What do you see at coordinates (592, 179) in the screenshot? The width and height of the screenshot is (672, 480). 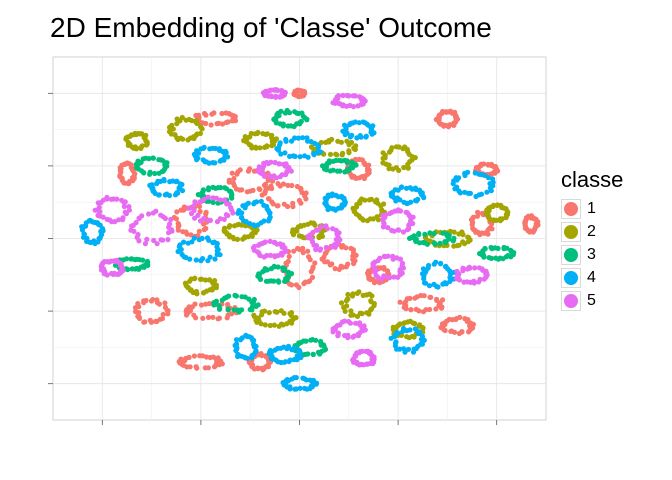 I see `legend-title: classe` at bounding box center [592, 179].